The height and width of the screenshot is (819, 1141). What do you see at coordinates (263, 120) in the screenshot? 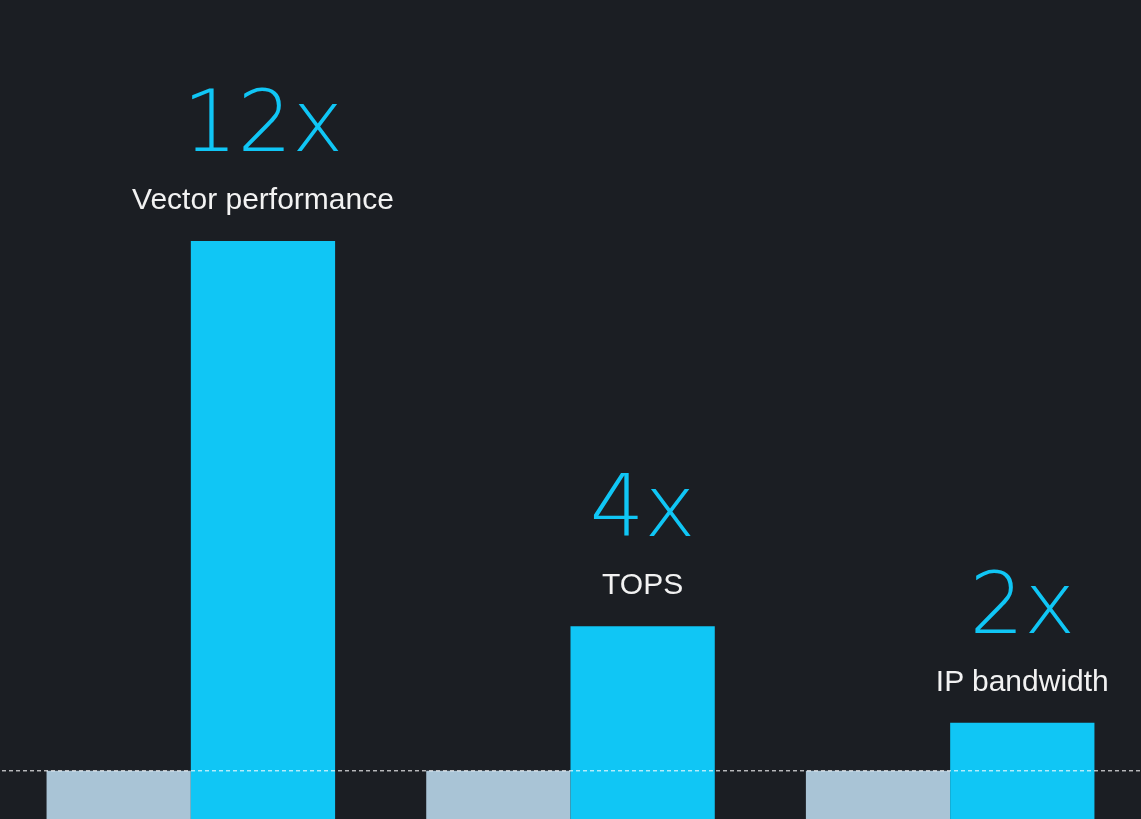
I see `data-label: 12x` at bounding box center [263, 120].